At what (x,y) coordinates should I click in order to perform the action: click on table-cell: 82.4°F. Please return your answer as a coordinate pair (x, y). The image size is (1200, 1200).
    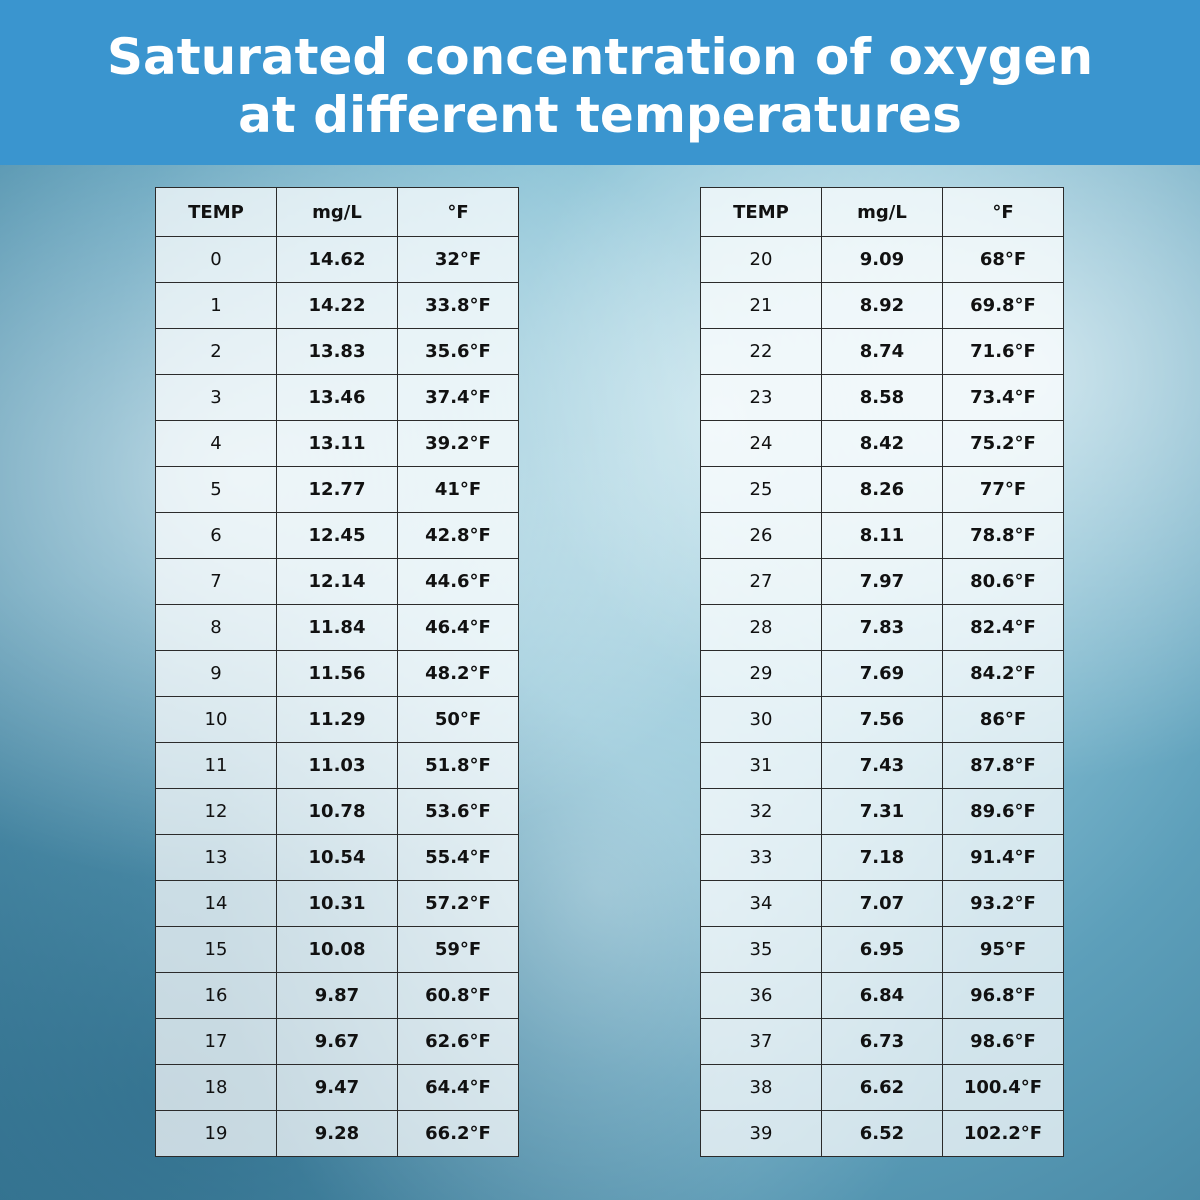
    Looking at the image, I should click on (1003, 627).